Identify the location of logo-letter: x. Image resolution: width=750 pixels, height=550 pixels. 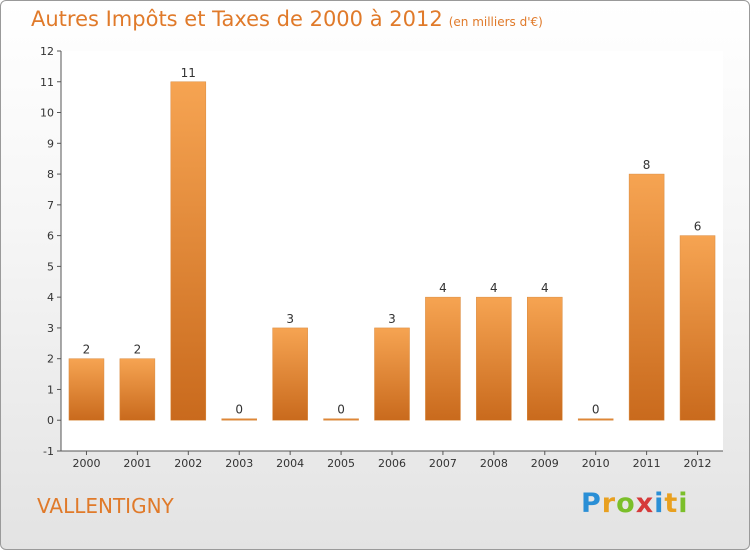
(645, 503).